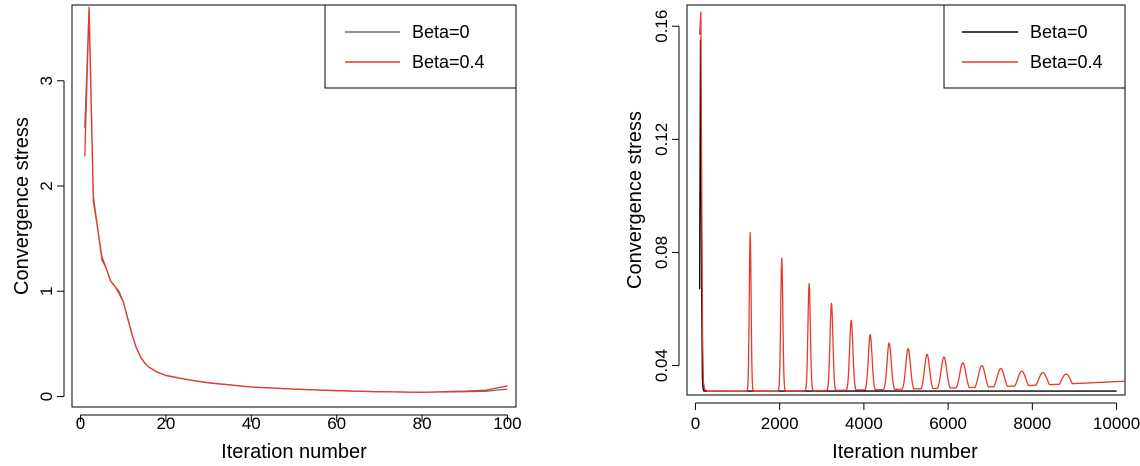 This screenshot has width=1140, height=466. What do you see at coordinates (695, 423) in the screenshot?
I see `right-x-tick-label: 0` at bounding box center [695, 423].